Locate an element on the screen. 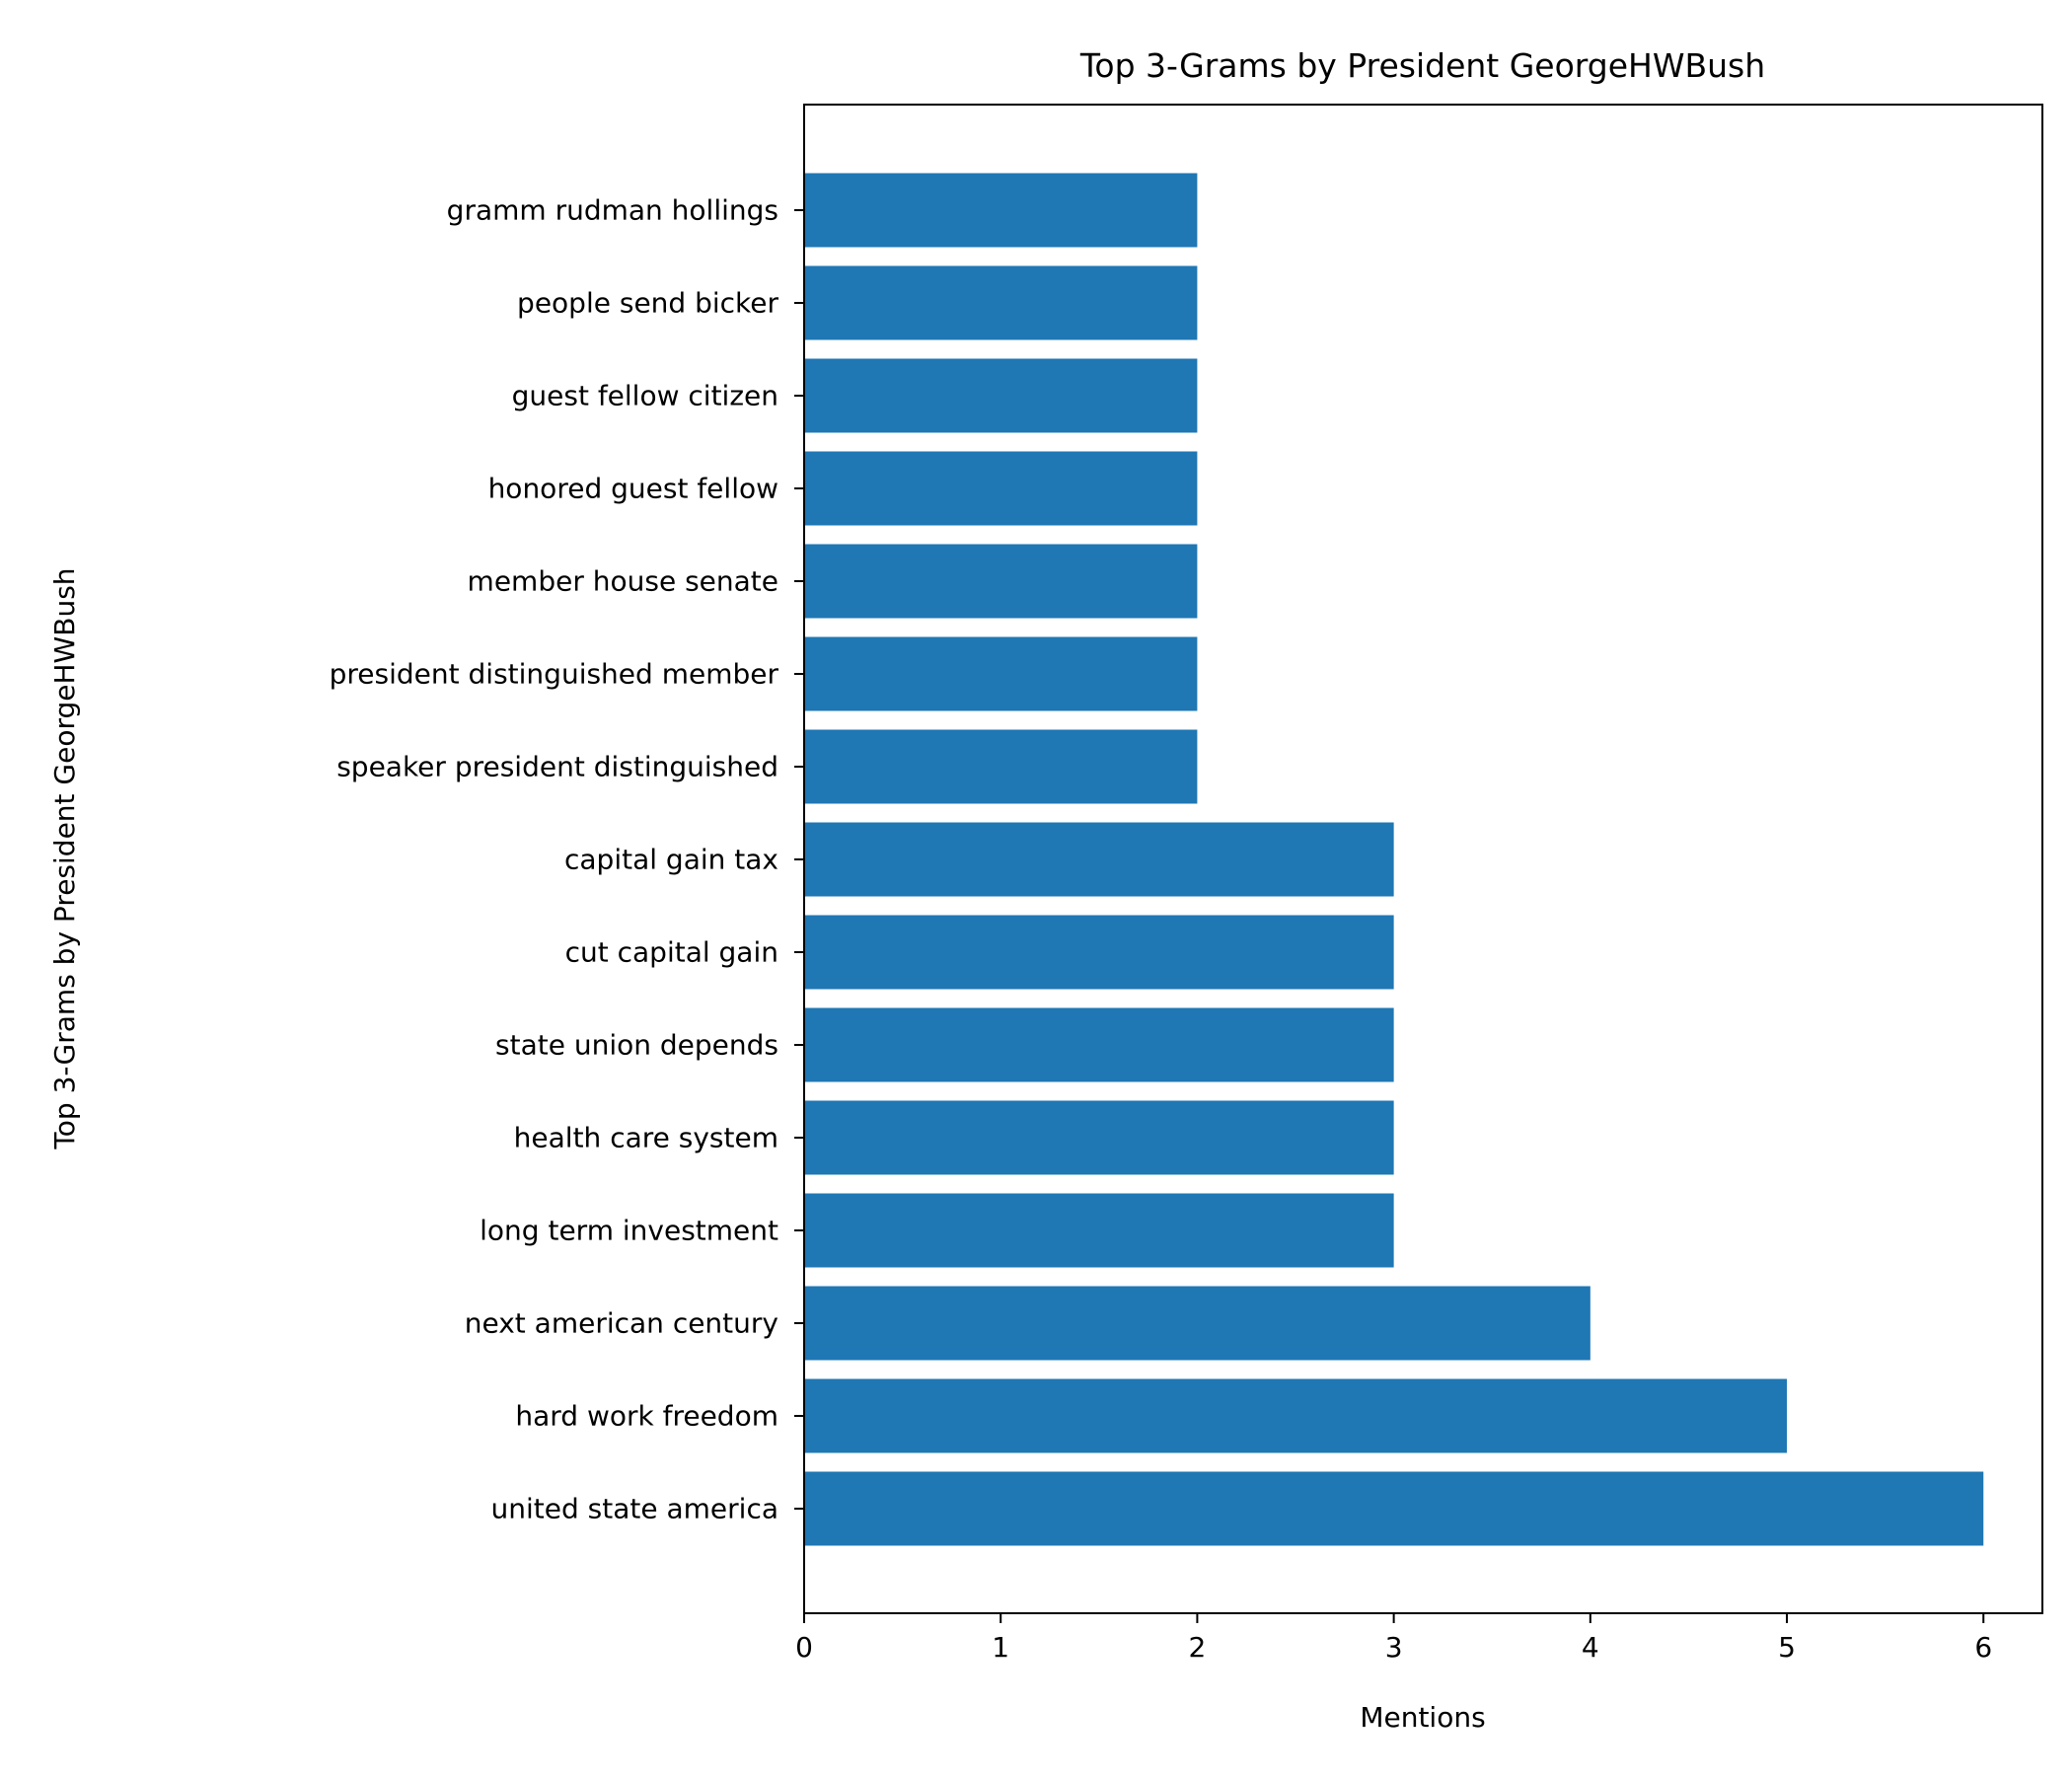 This screenshot has height=1780, width=2072. x-tick-label: 6 is located at coordinates (1983, 1647).